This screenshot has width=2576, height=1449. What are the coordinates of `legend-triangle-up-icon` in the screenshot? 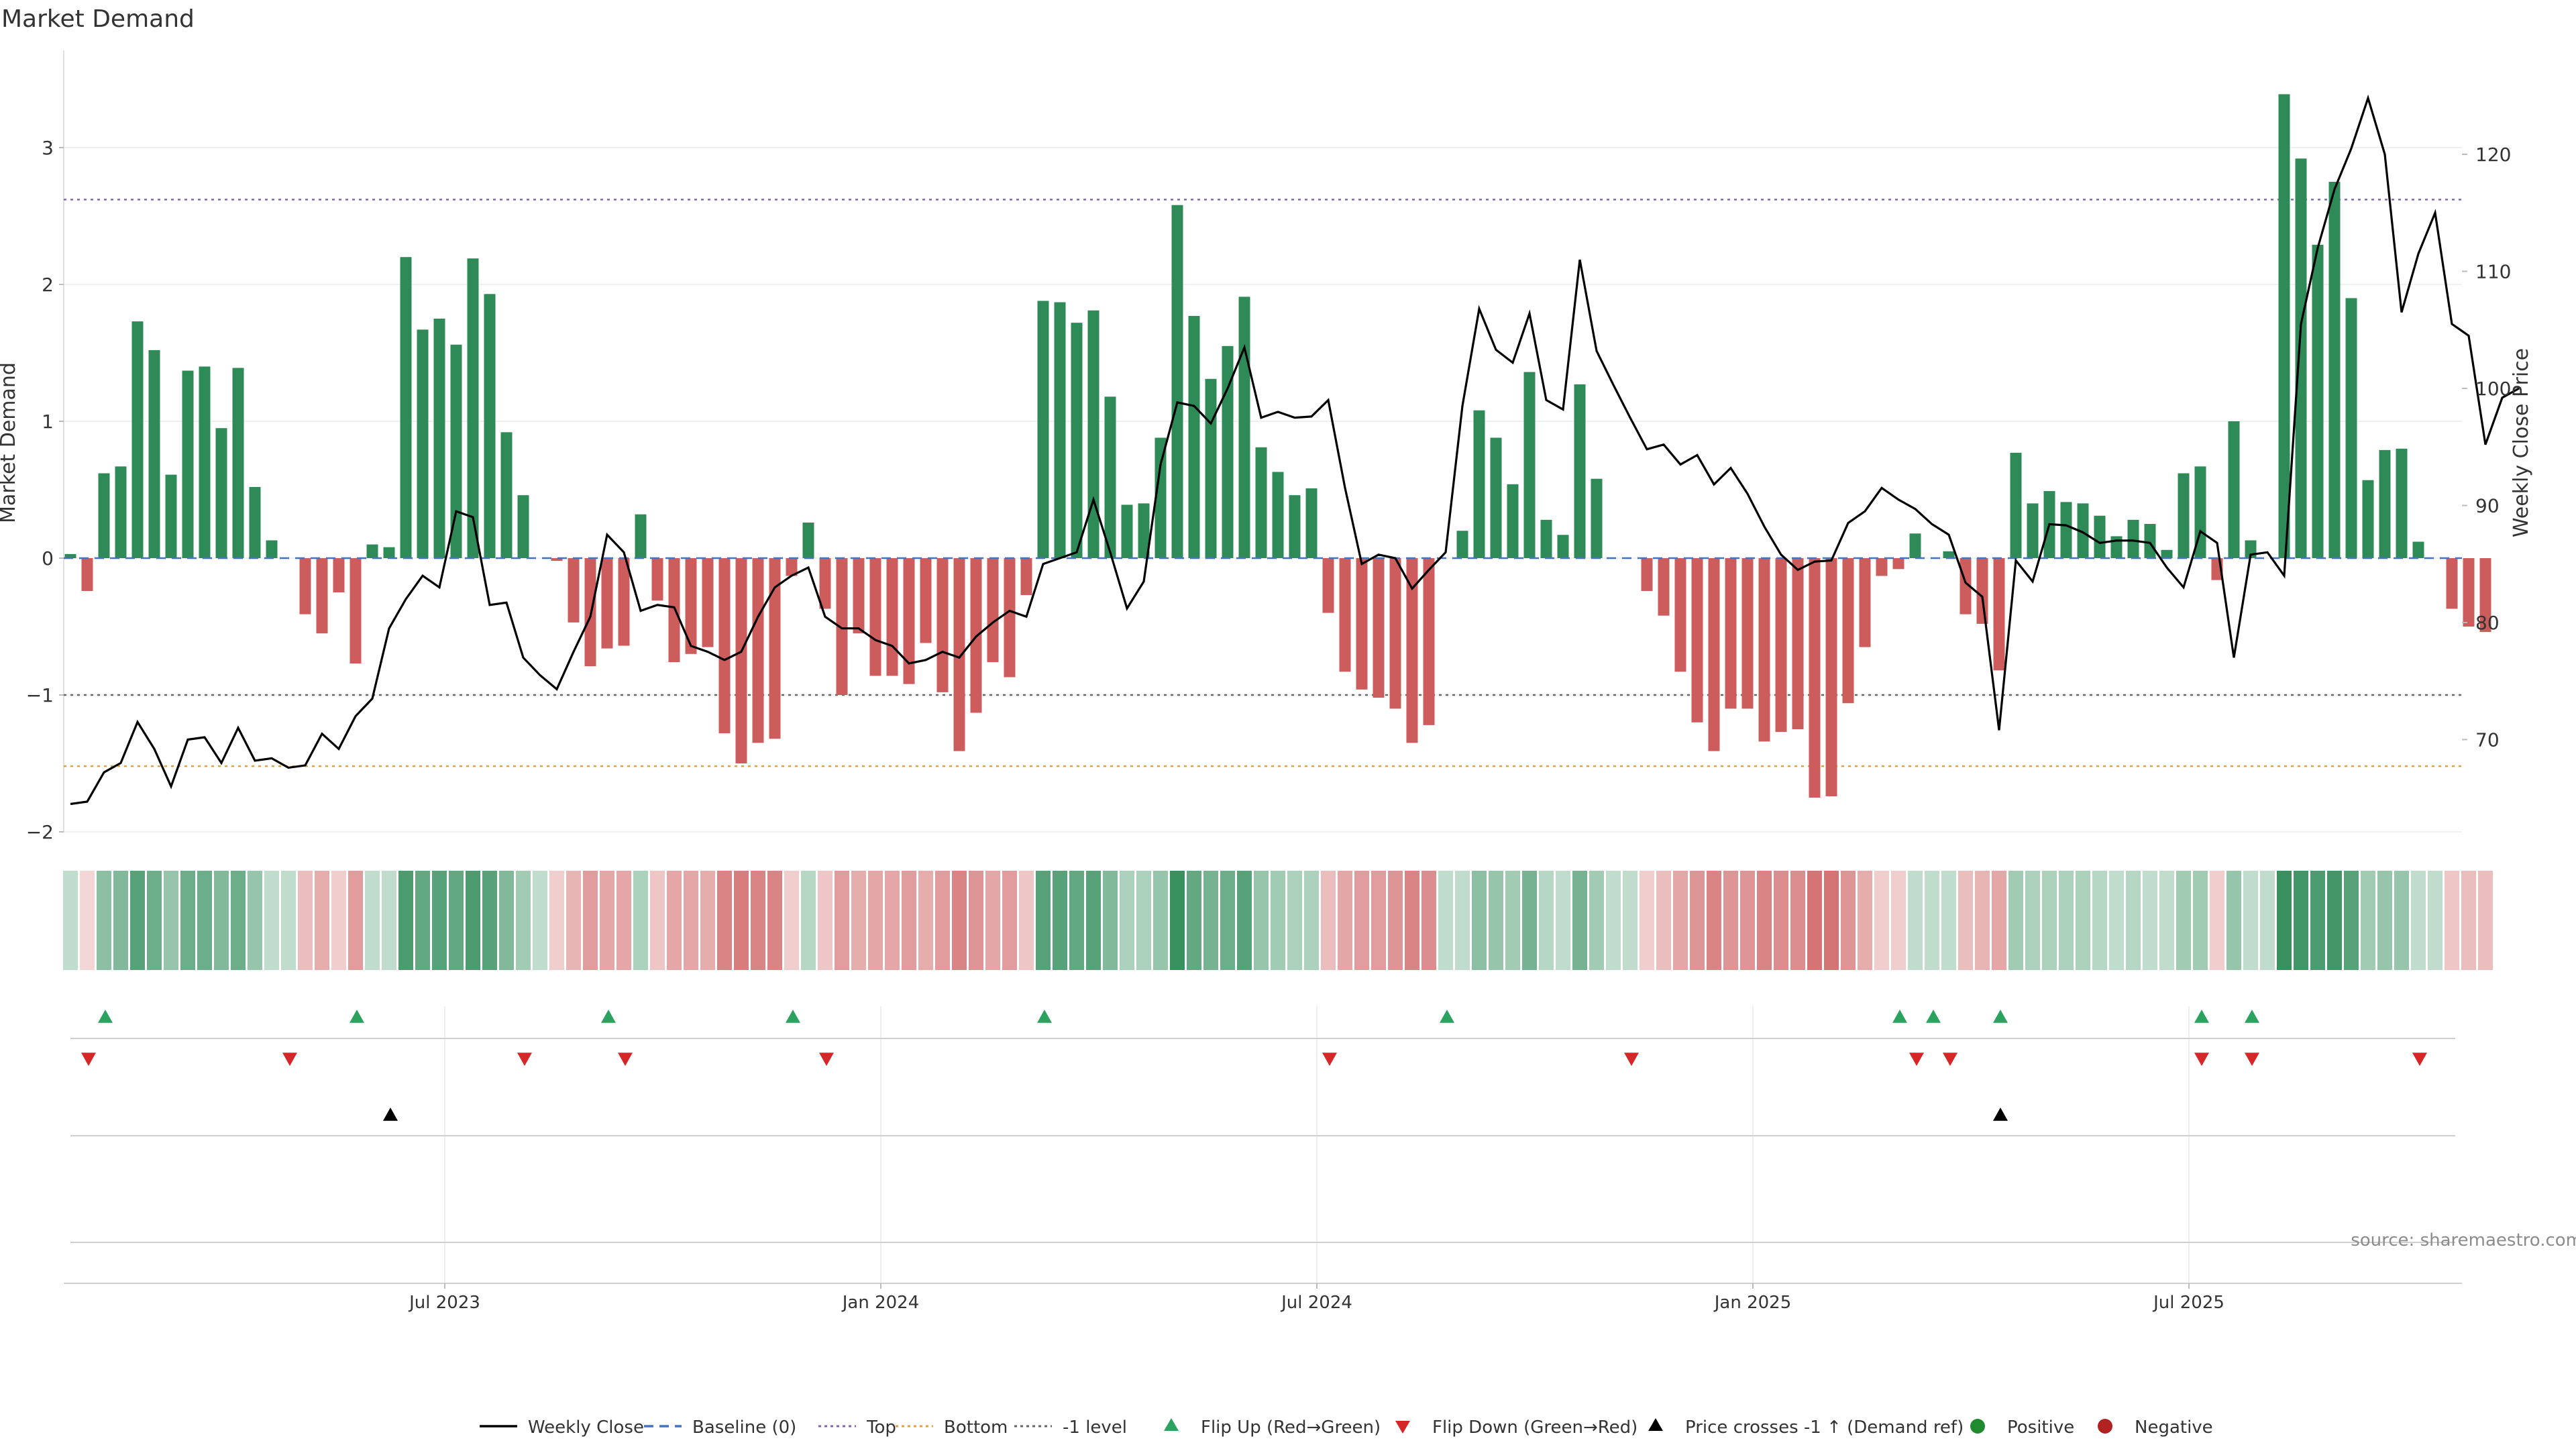 It's located at (1171, 1424).